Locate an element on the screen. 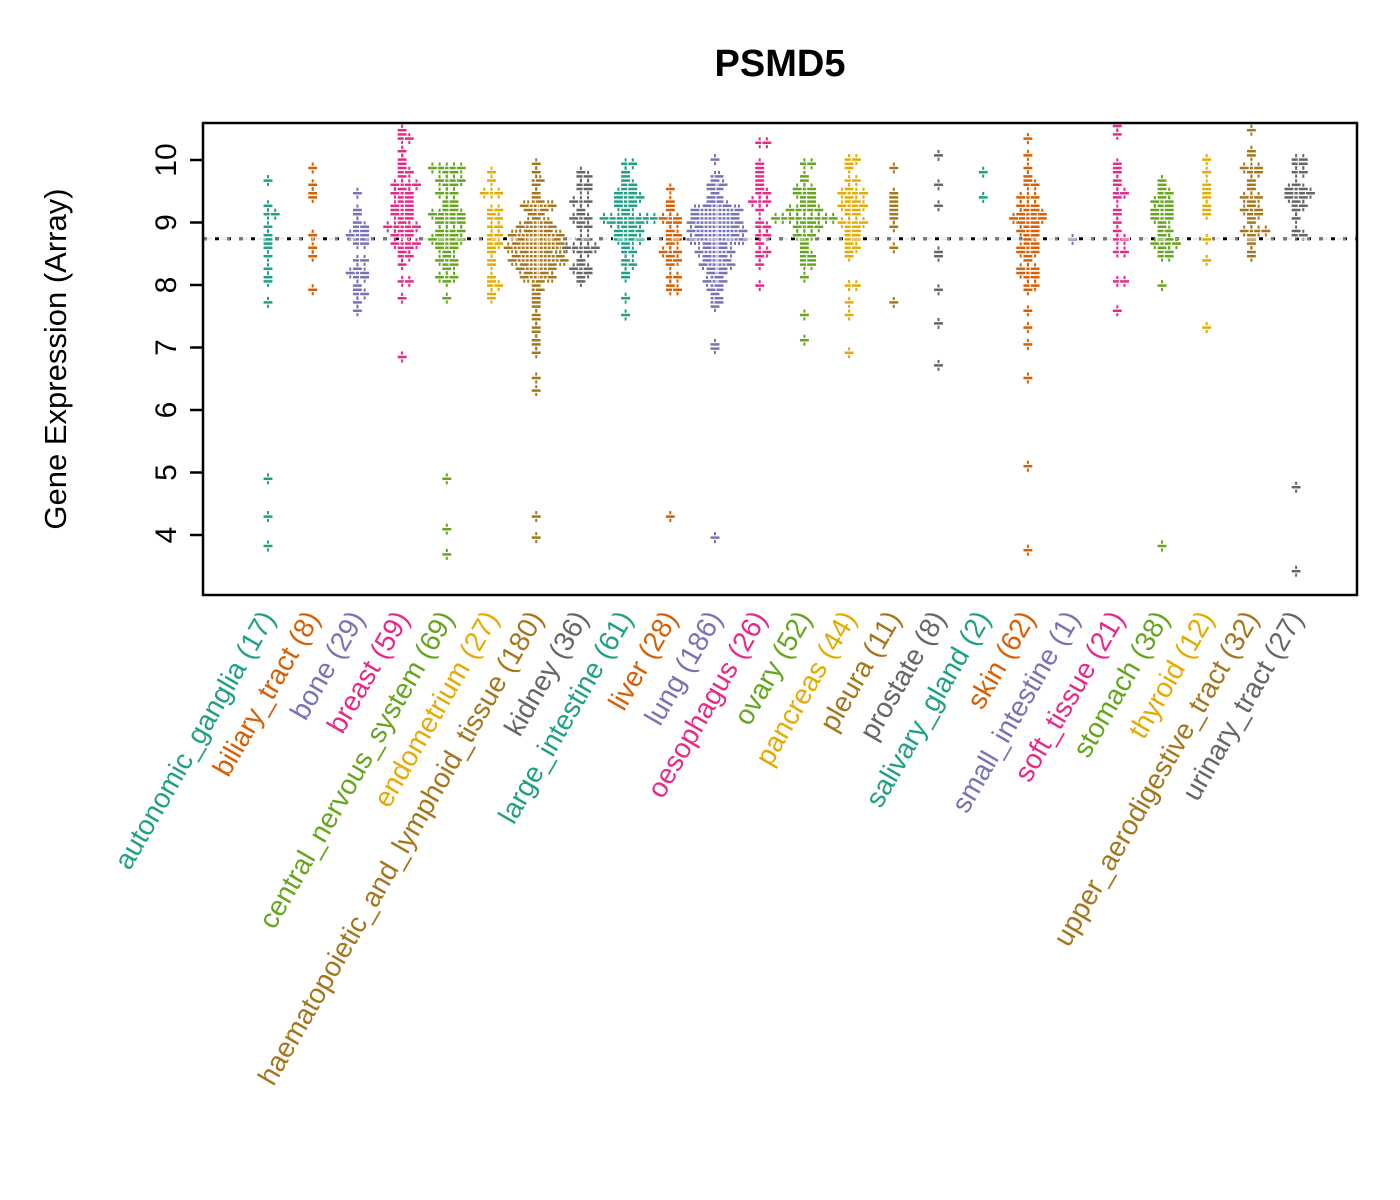 This screenshot has width=1400, height=1200. swarm-kidney is located at coordinates (580, 226).